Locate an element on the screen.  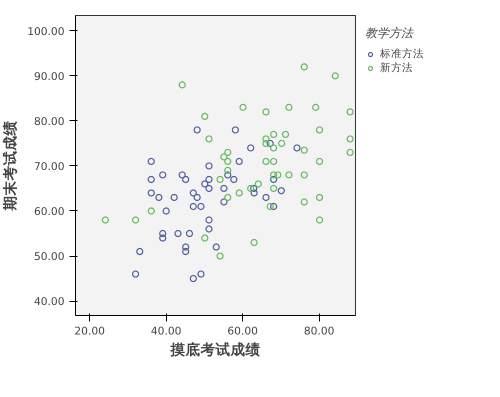
legend-title: 教学方法 is located at coordinates (390, 33).